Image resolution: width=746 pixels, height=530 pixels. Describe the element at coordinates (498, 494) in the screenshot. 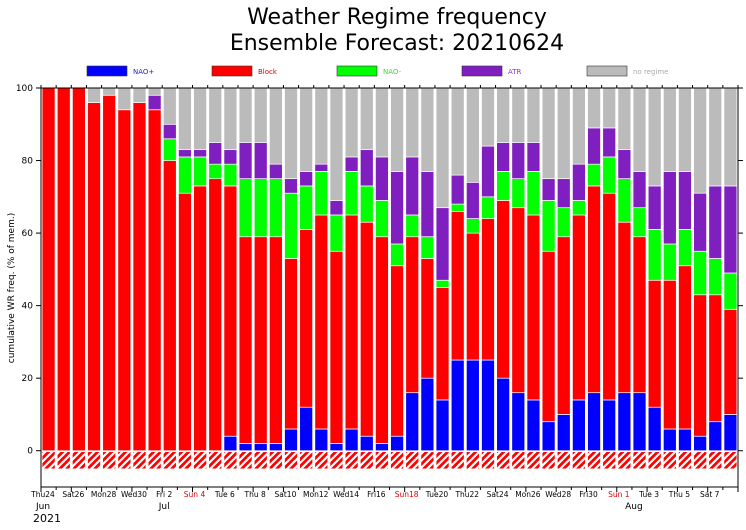

I see `x-tick-label-30: Sat24` at that location.